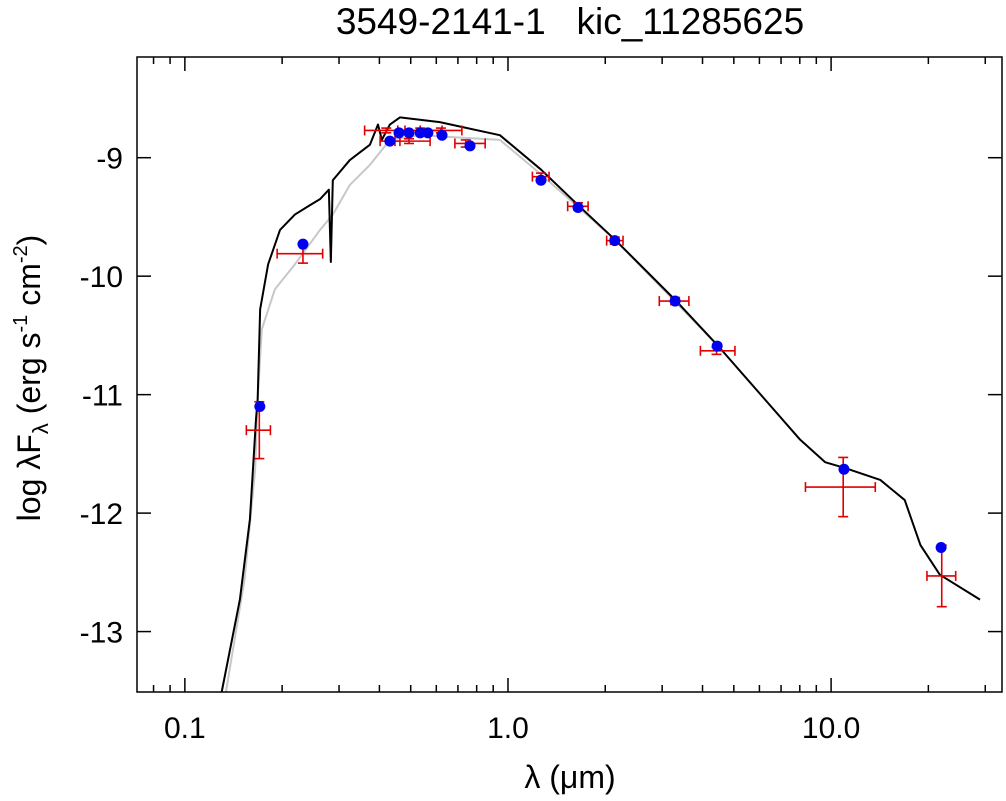 The height and width of the screenshot is (801, 1006). Describe the element at coordinates (101, 277) in the screenshot. I see `y-tick-label: -10` at that location.